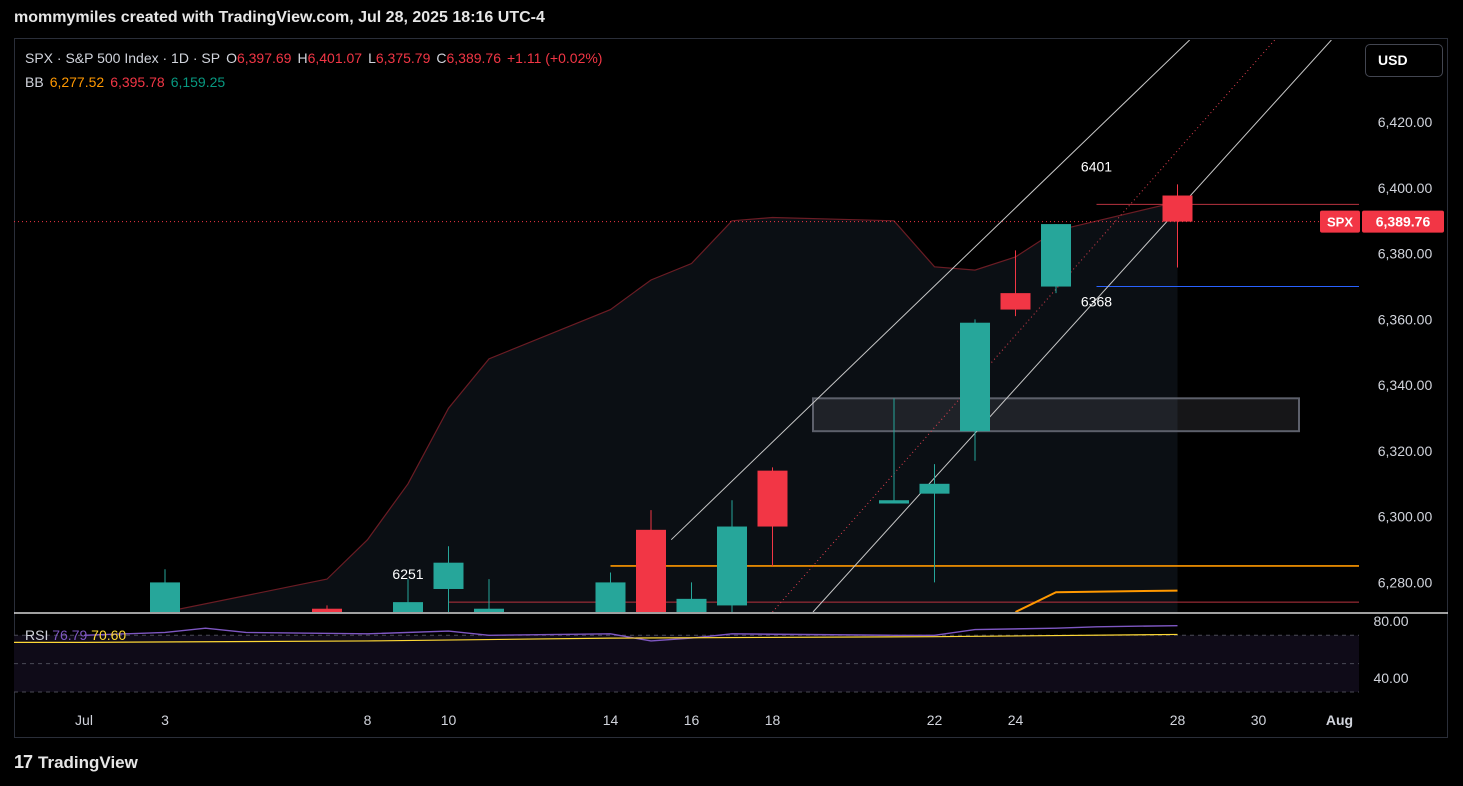  Describe the element at coordinates (407, 574) in the screenshot. I see `price-annotation: 6251` at that location.